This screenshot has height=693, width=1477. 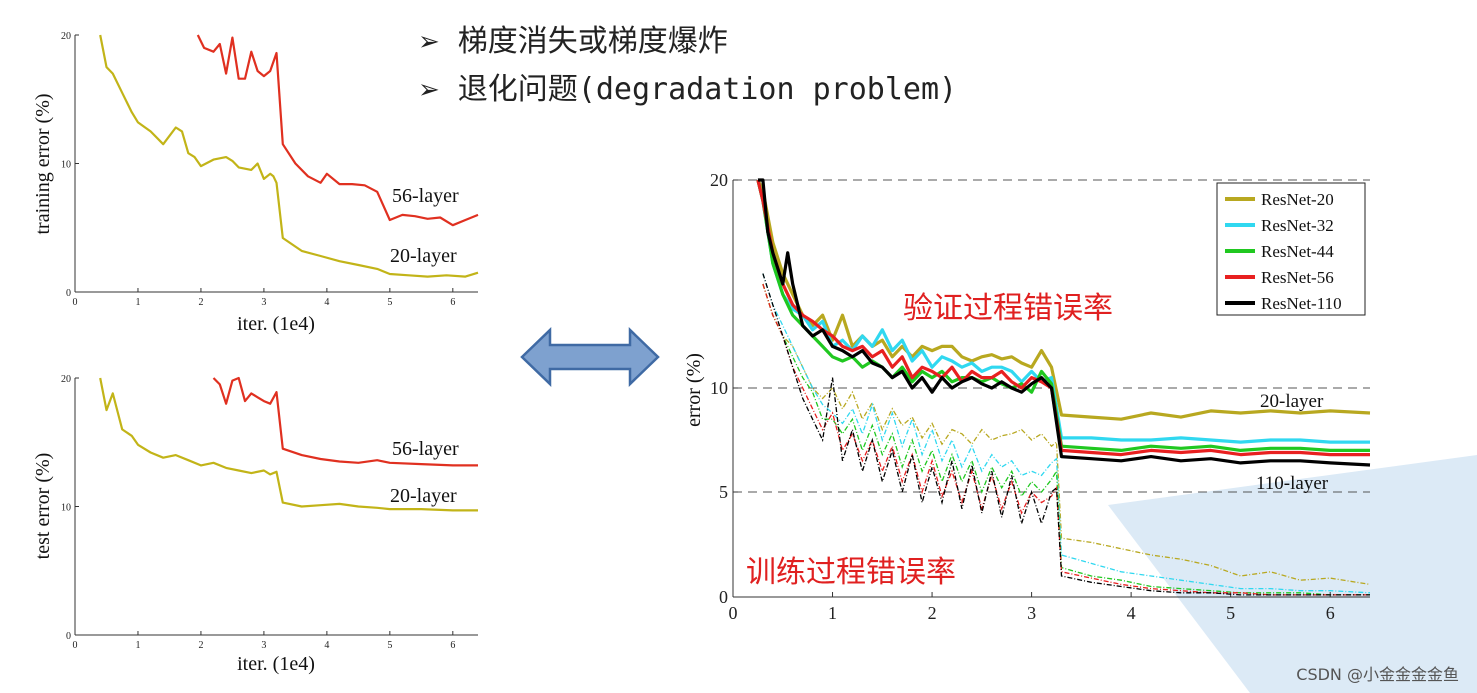 What do you see at coordinates (592, 41) in the screenshot?
I see `bullet-text: 梯度消失或梯度爆炸` at bounding box center [592, 41].